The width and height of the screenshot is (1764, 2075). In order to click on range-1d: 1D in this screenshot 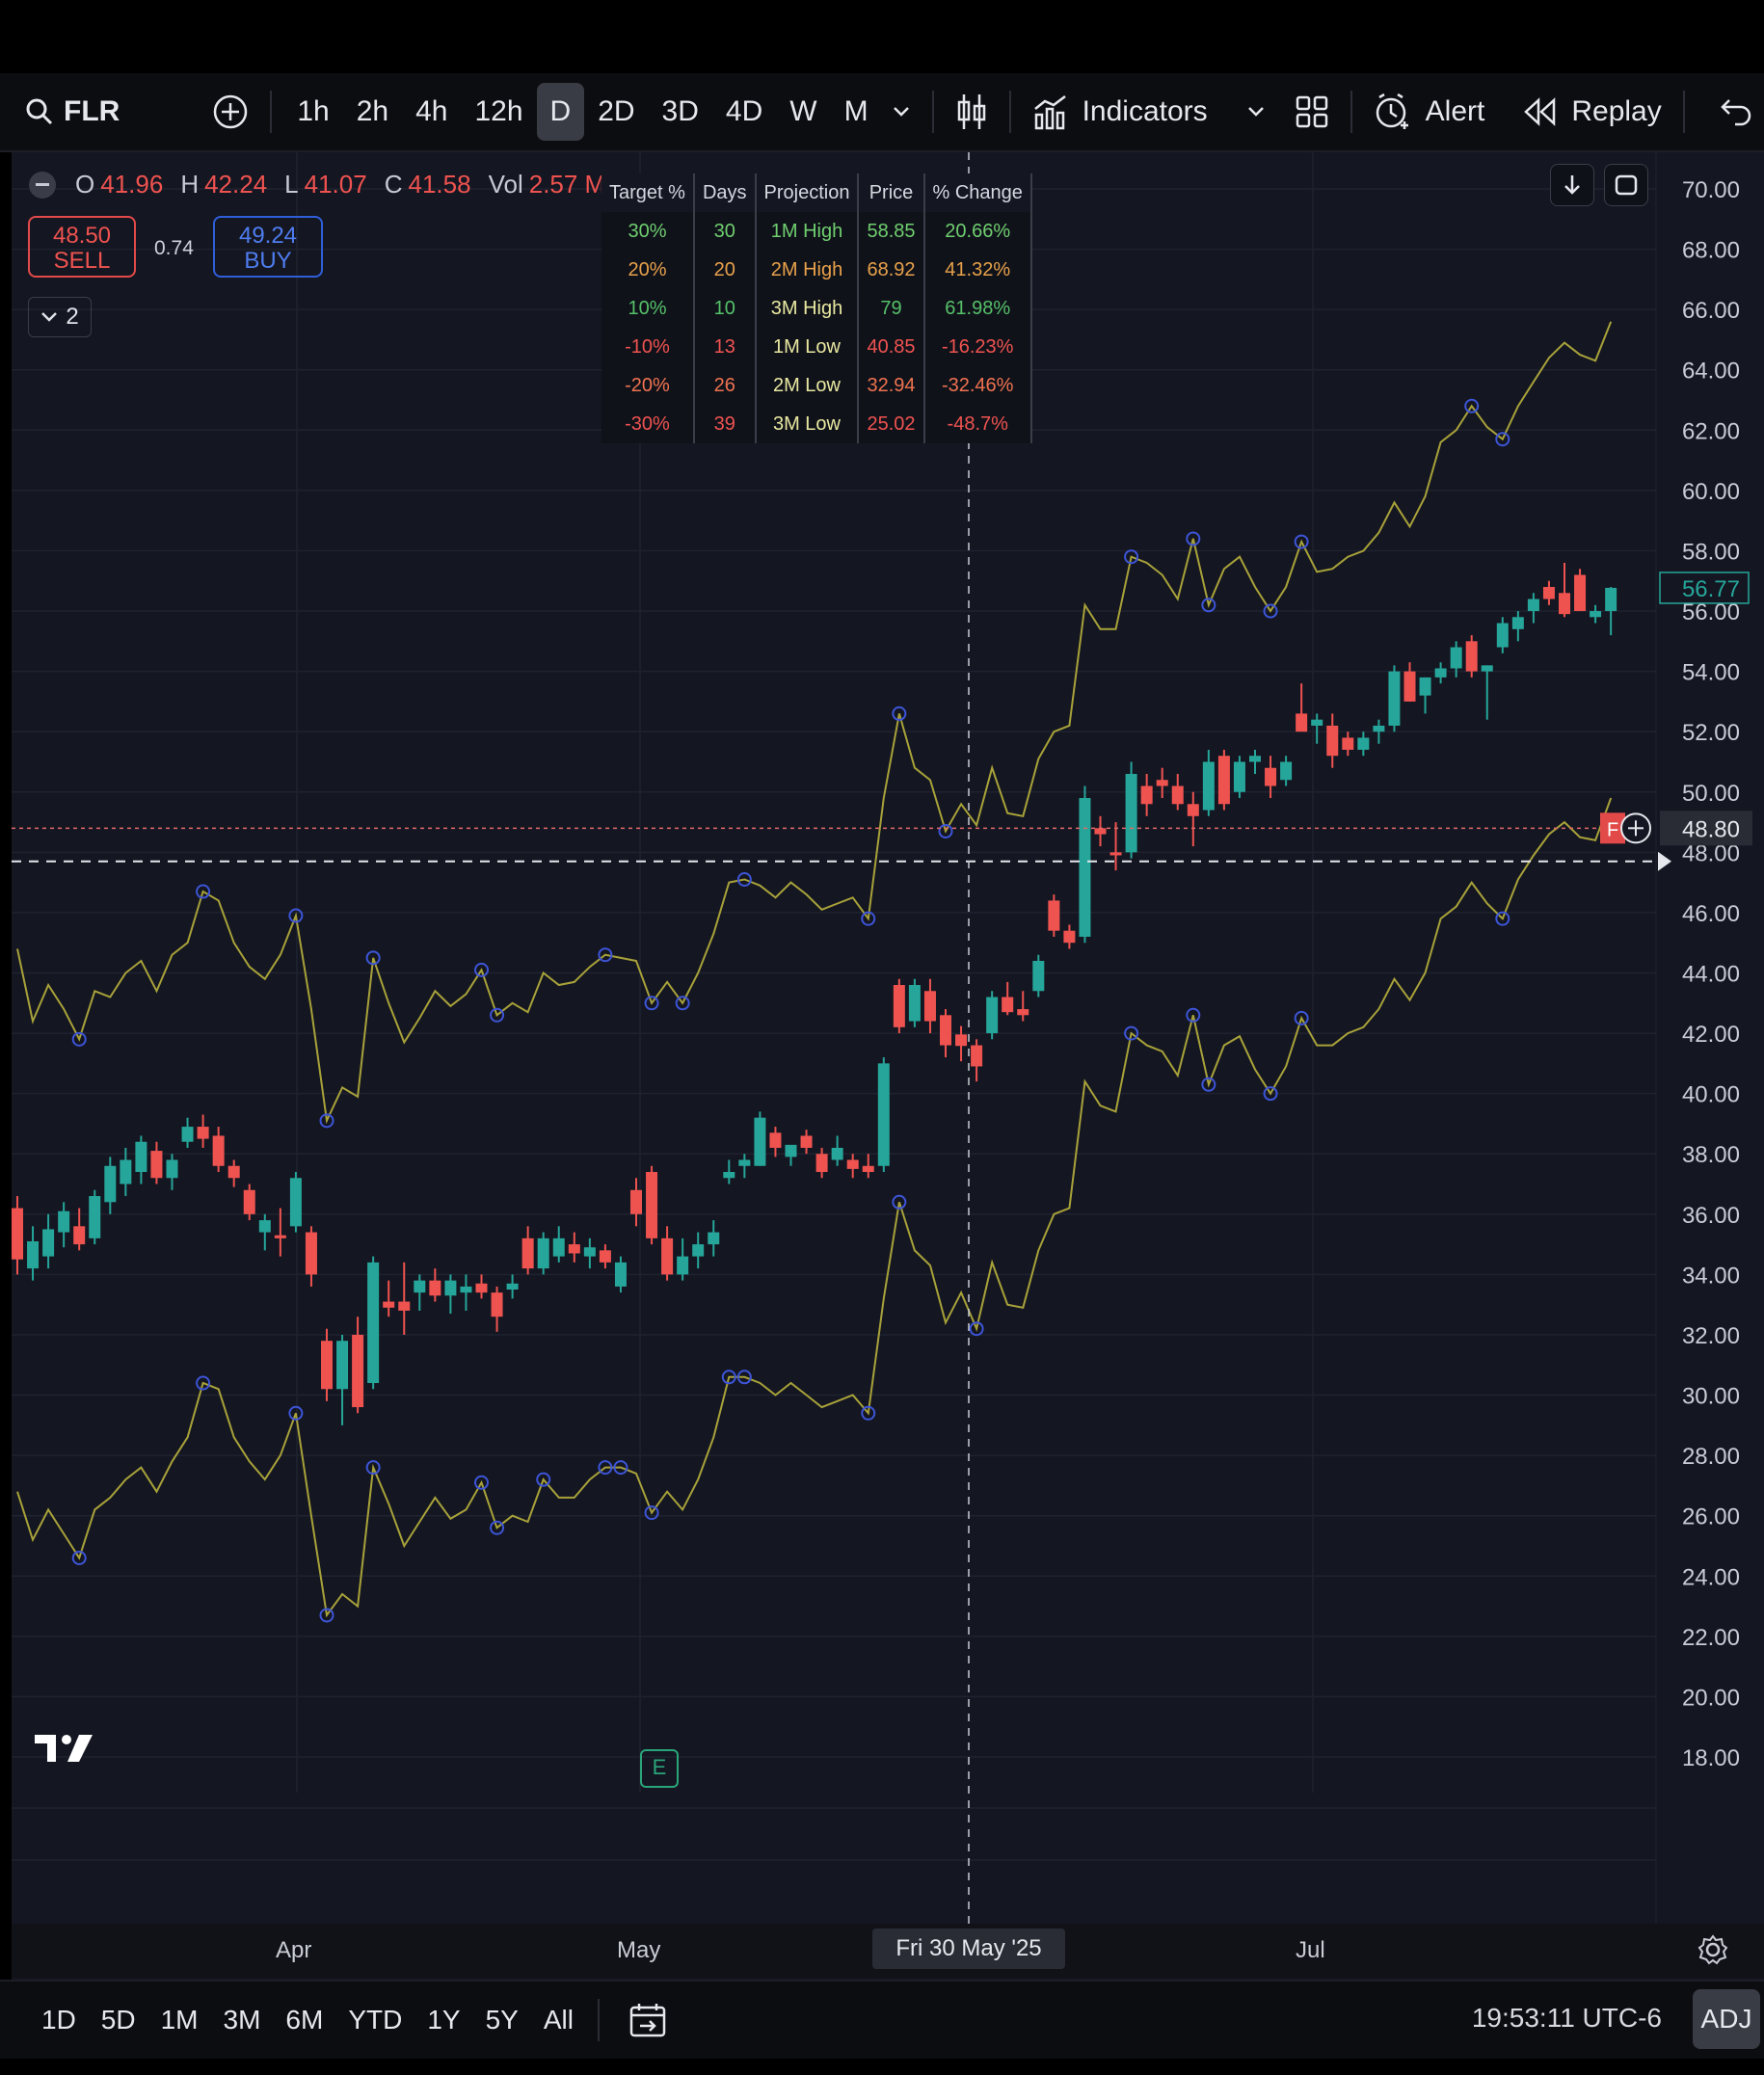, I will do `click(58, 2020)`.